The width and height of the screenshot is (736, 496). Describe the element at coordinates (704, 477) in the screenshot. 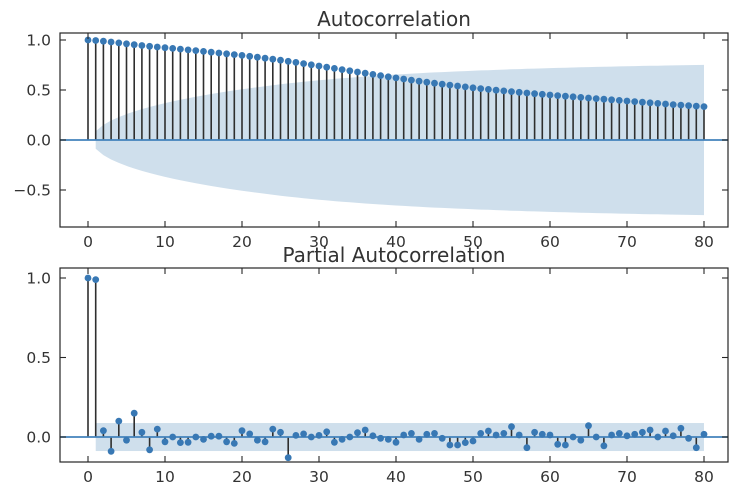

I see `x-tick-label: 80` at that location.